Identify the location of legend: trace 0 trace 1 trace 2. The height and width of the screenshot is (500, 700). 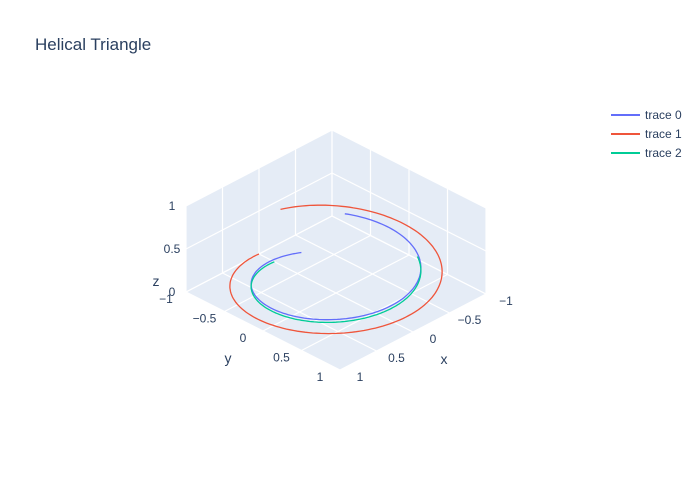
(646, 134).